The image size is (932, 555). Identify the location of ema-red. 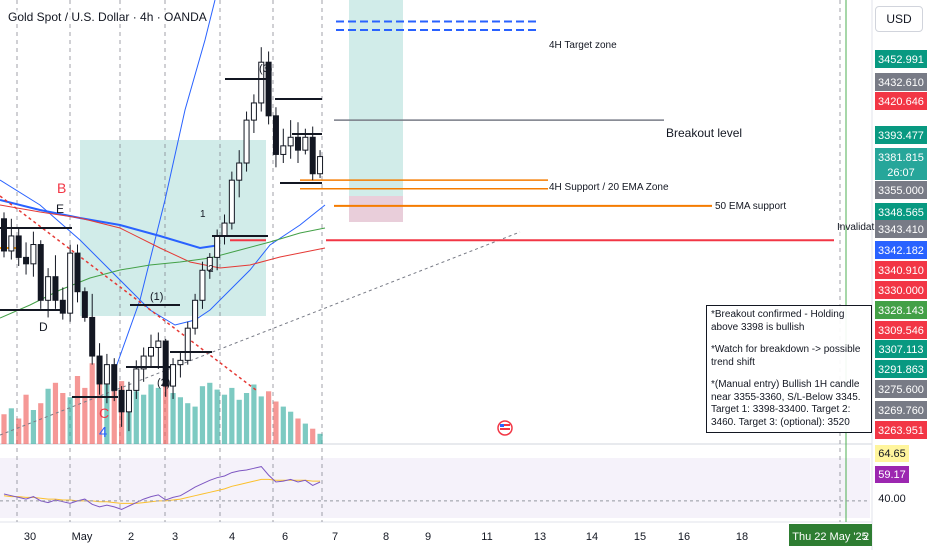
(163, 236).